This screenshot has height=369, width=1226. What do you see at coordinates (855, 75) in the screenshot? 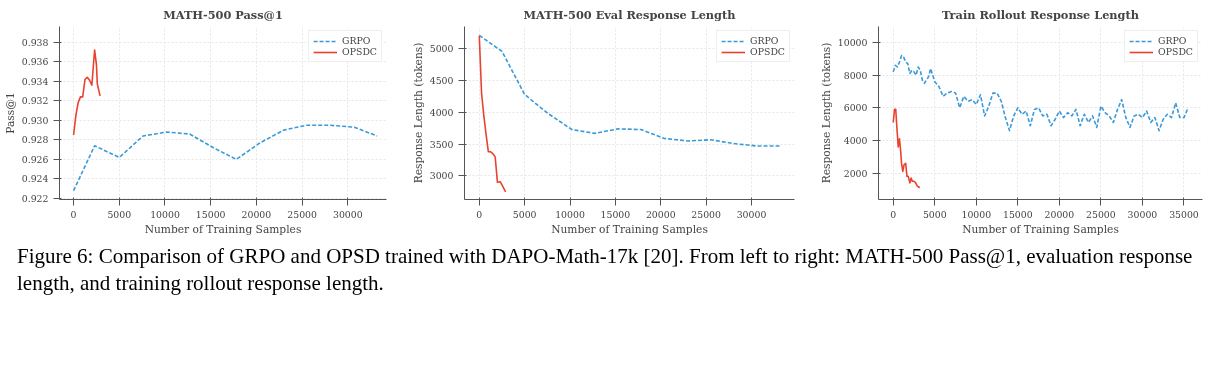
I see `y-tick-label: 8000` at bounding box center [855, 75].